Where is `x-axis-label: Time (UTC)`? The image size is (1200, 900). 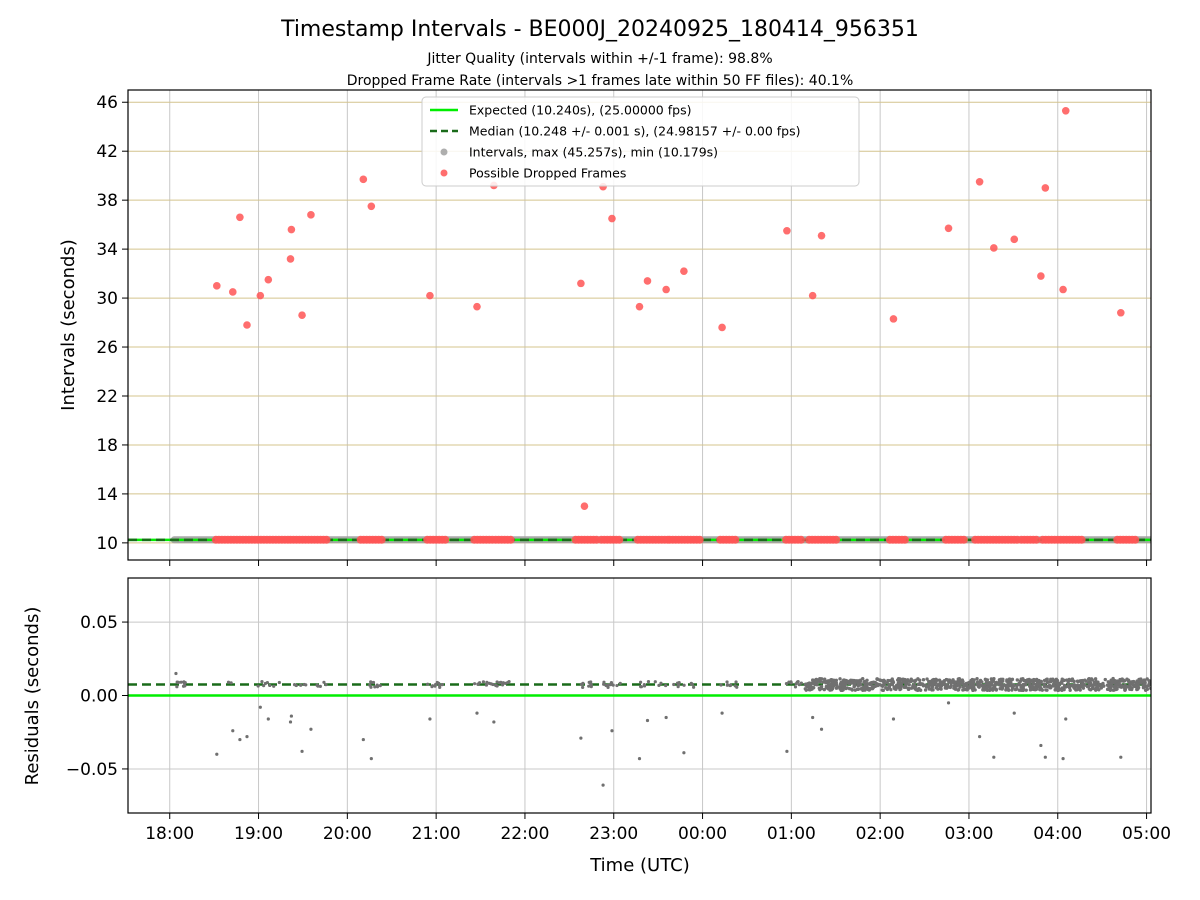 x-axis-label: Time (UTC) is located at coordinates (639, 865).